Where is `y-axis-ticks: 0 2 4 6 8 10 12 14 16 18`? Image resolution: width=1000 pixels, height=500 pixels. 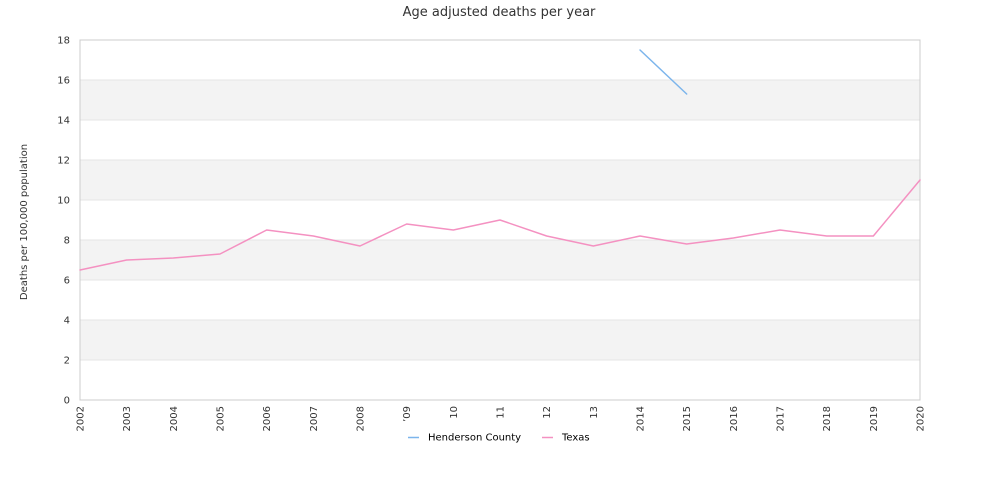 y-axis-ticks: 0 2 4 6 8 10 12 14 16 18 is located at coordinates (63, 221).